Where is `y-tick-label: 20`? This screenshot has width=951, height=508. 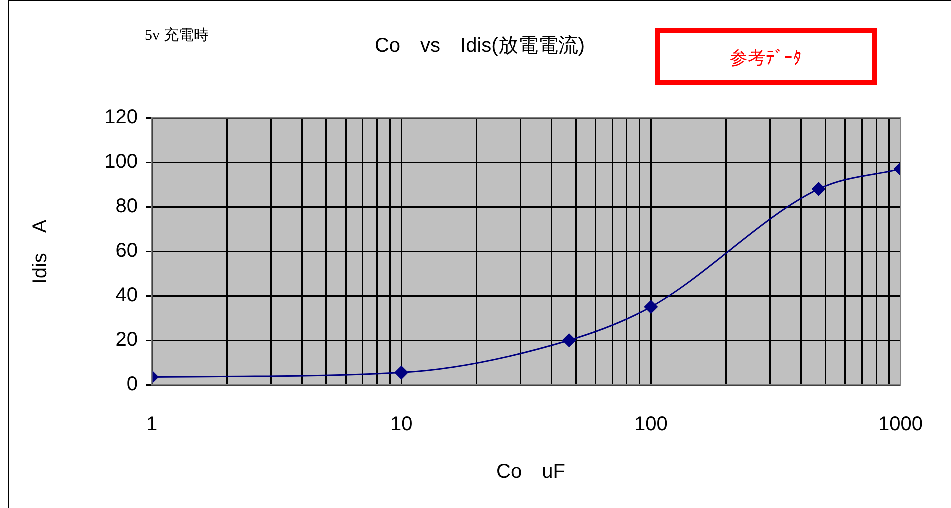 y-tick-label: 20 is located at coordinates (127, 340).